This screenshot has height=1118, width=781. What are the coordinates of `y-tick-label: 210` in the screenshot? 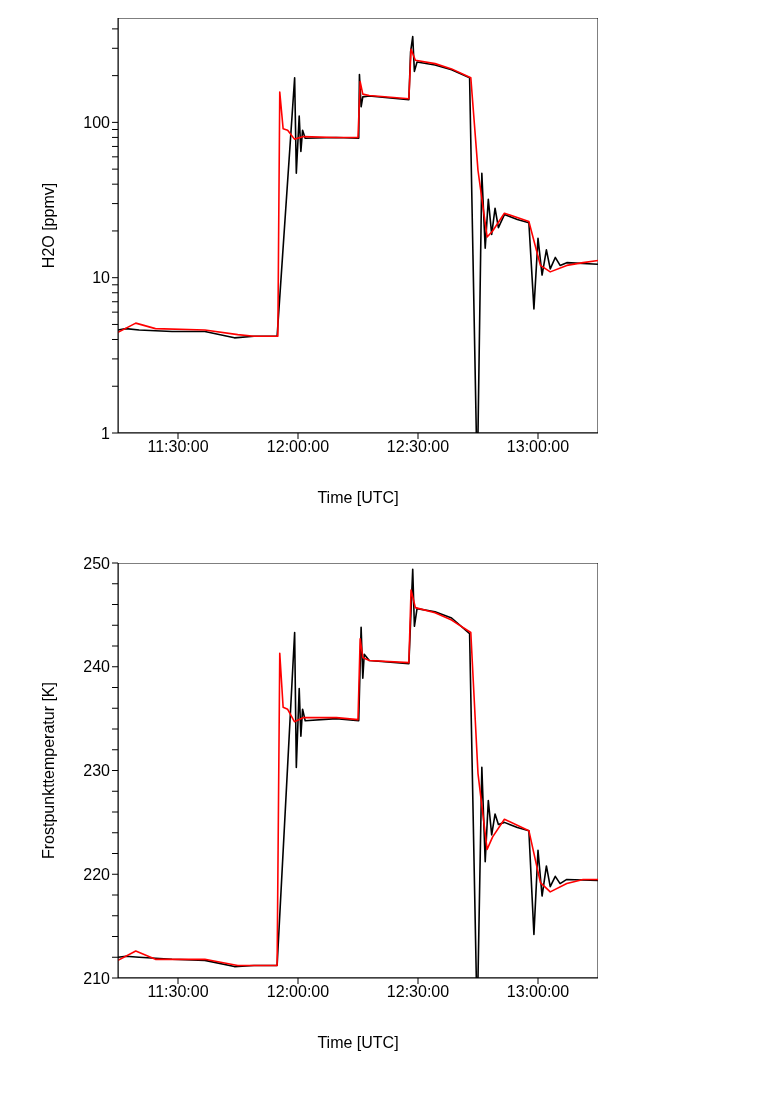 It's located at (97, 978).